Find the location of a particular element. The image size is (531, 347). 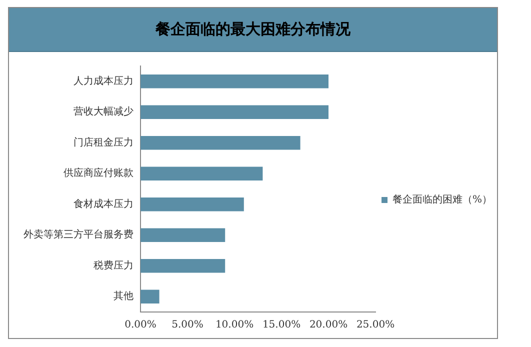

legend-label: 餐企面临的困难（%） is located at coordinates (442, 200).